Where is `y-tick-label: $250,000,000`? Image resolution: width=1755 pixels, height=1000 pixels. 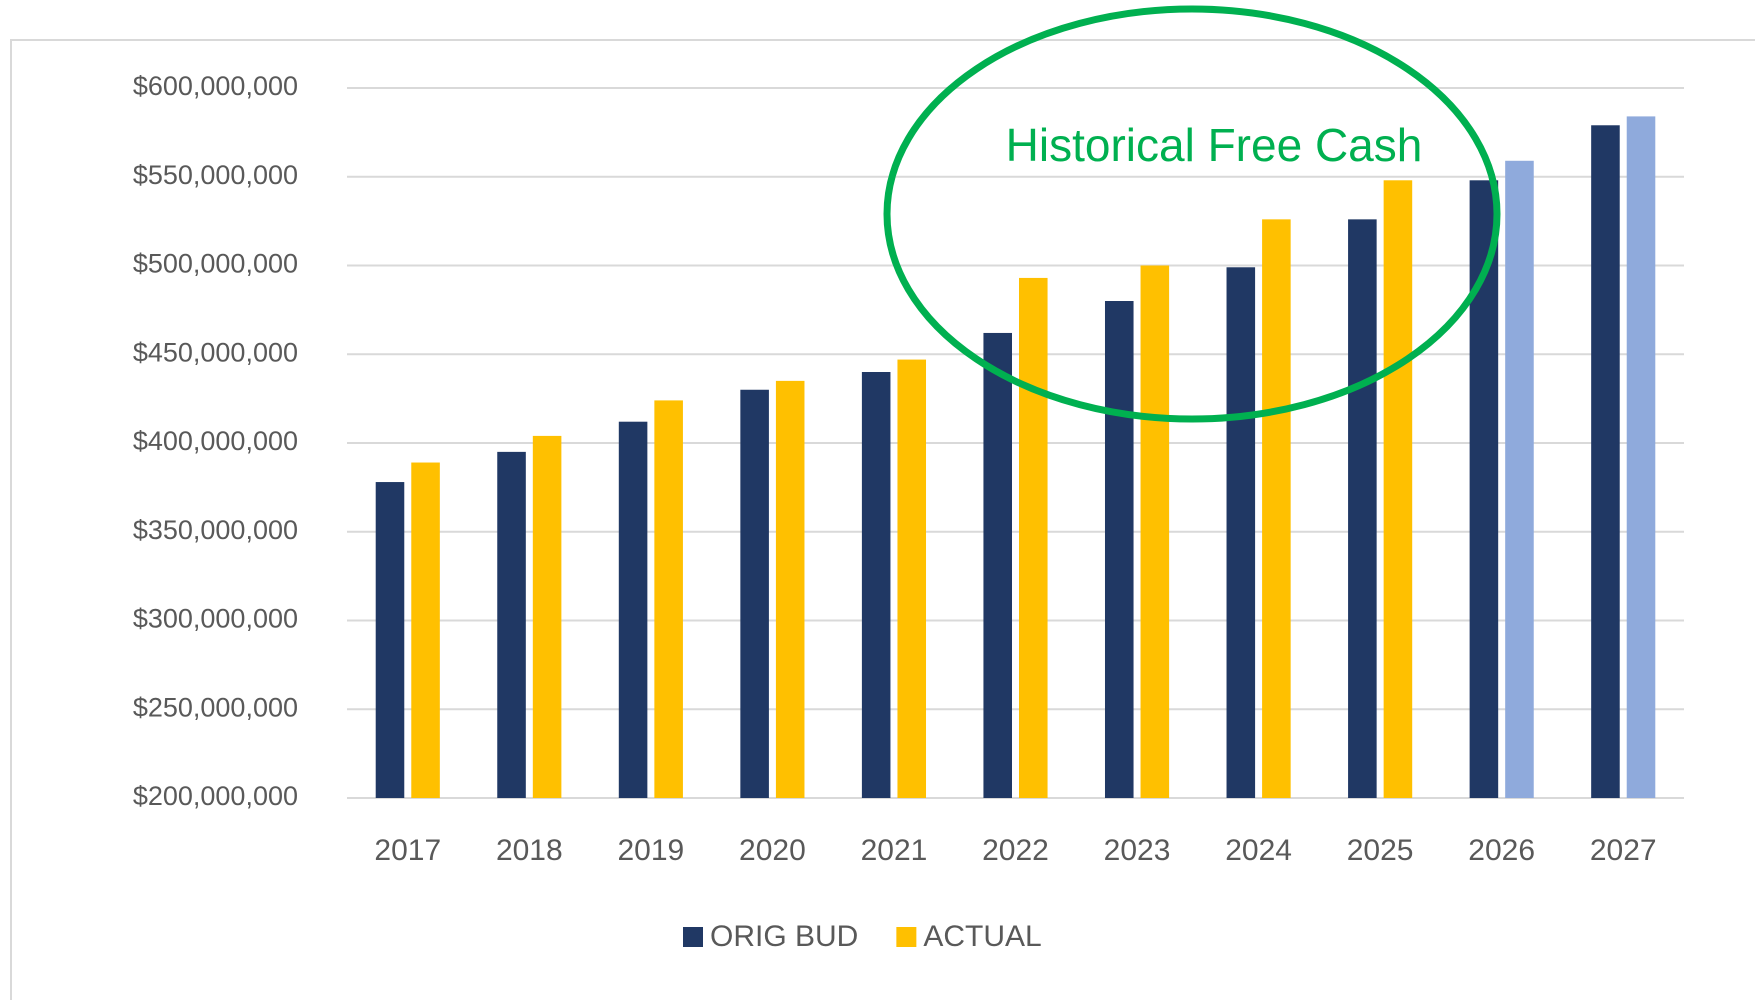 y-tick-label: $250,000,000 is located at coordinates (215, 707).